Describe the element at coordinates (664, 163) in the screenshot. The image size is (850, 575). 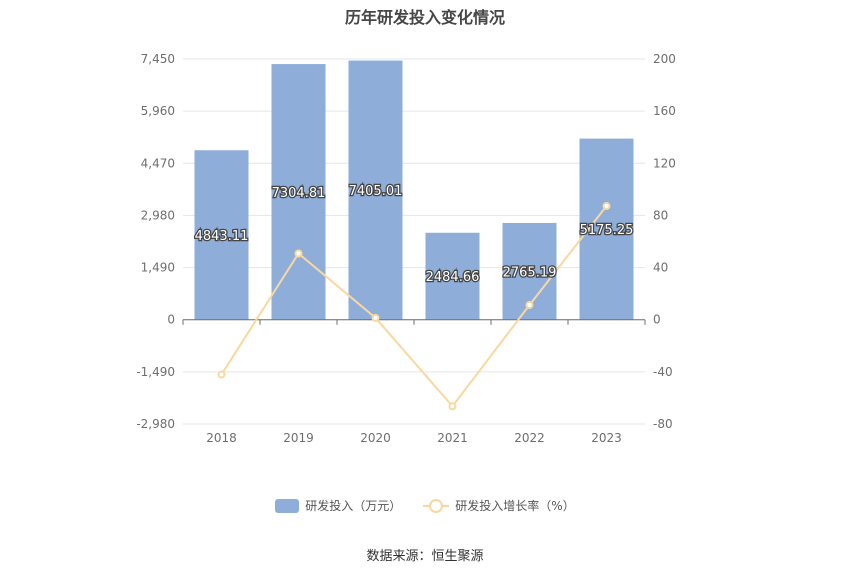
I see `y-right-tick-label: 120` at that location.